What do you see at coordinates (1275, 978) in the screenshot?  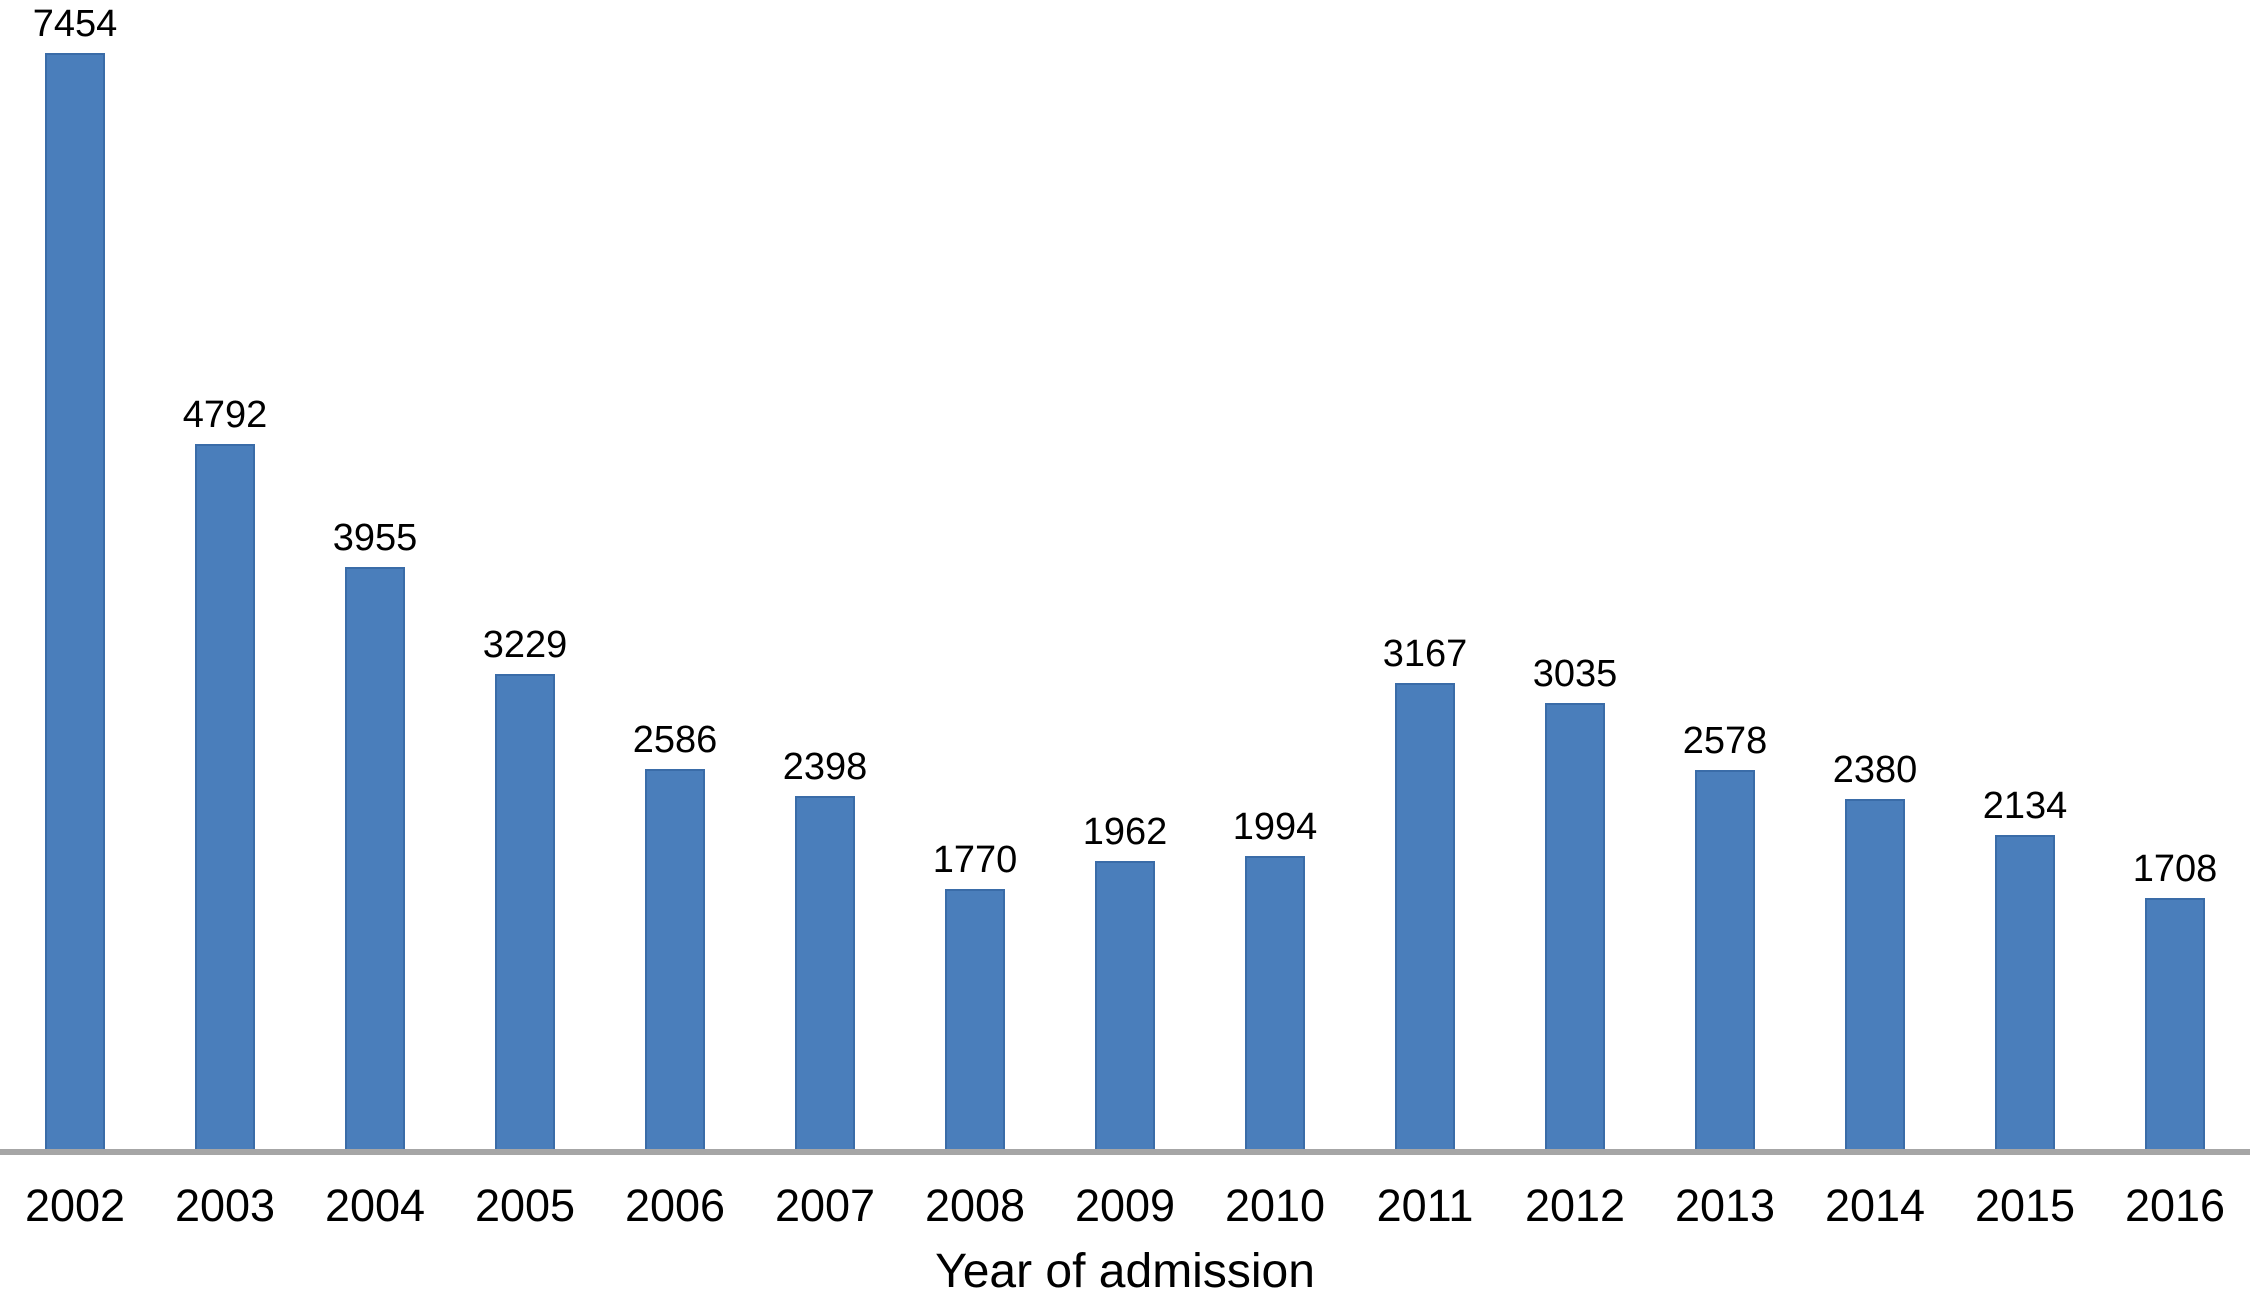 I see `bar-2010: 1994` at bounding box center [1275, 978].